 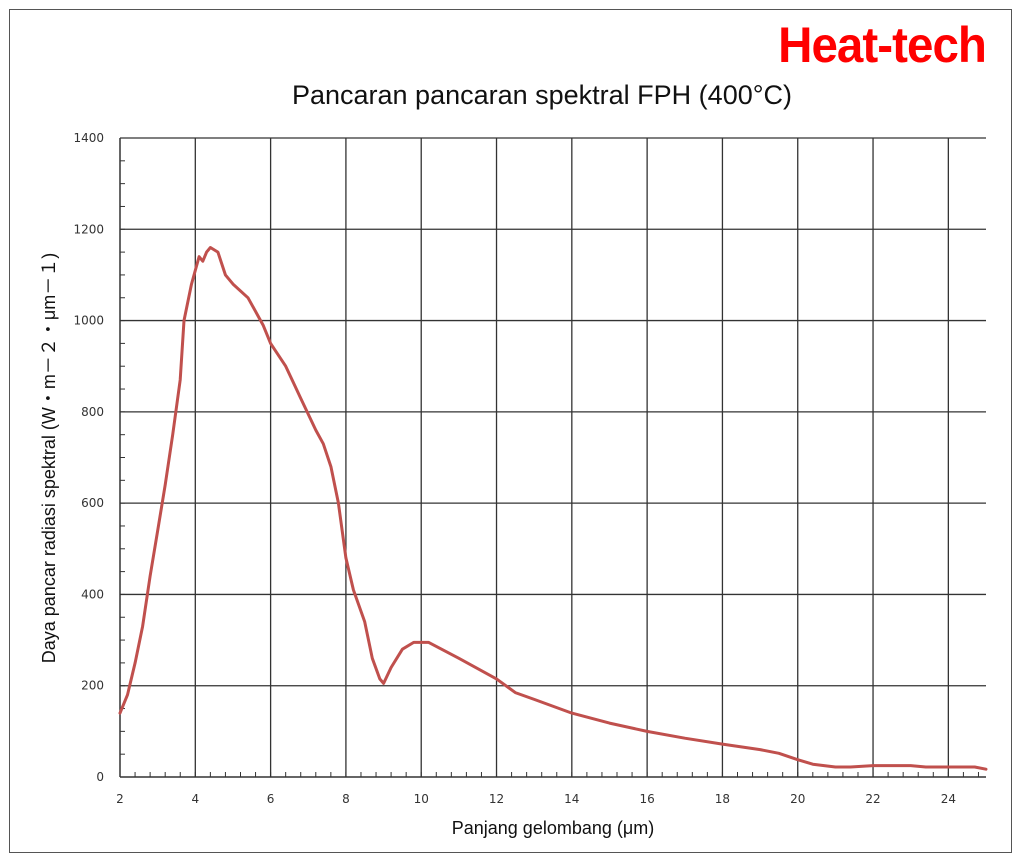 I want to click on y-tick-label: 0, so click(x=100, y=777).